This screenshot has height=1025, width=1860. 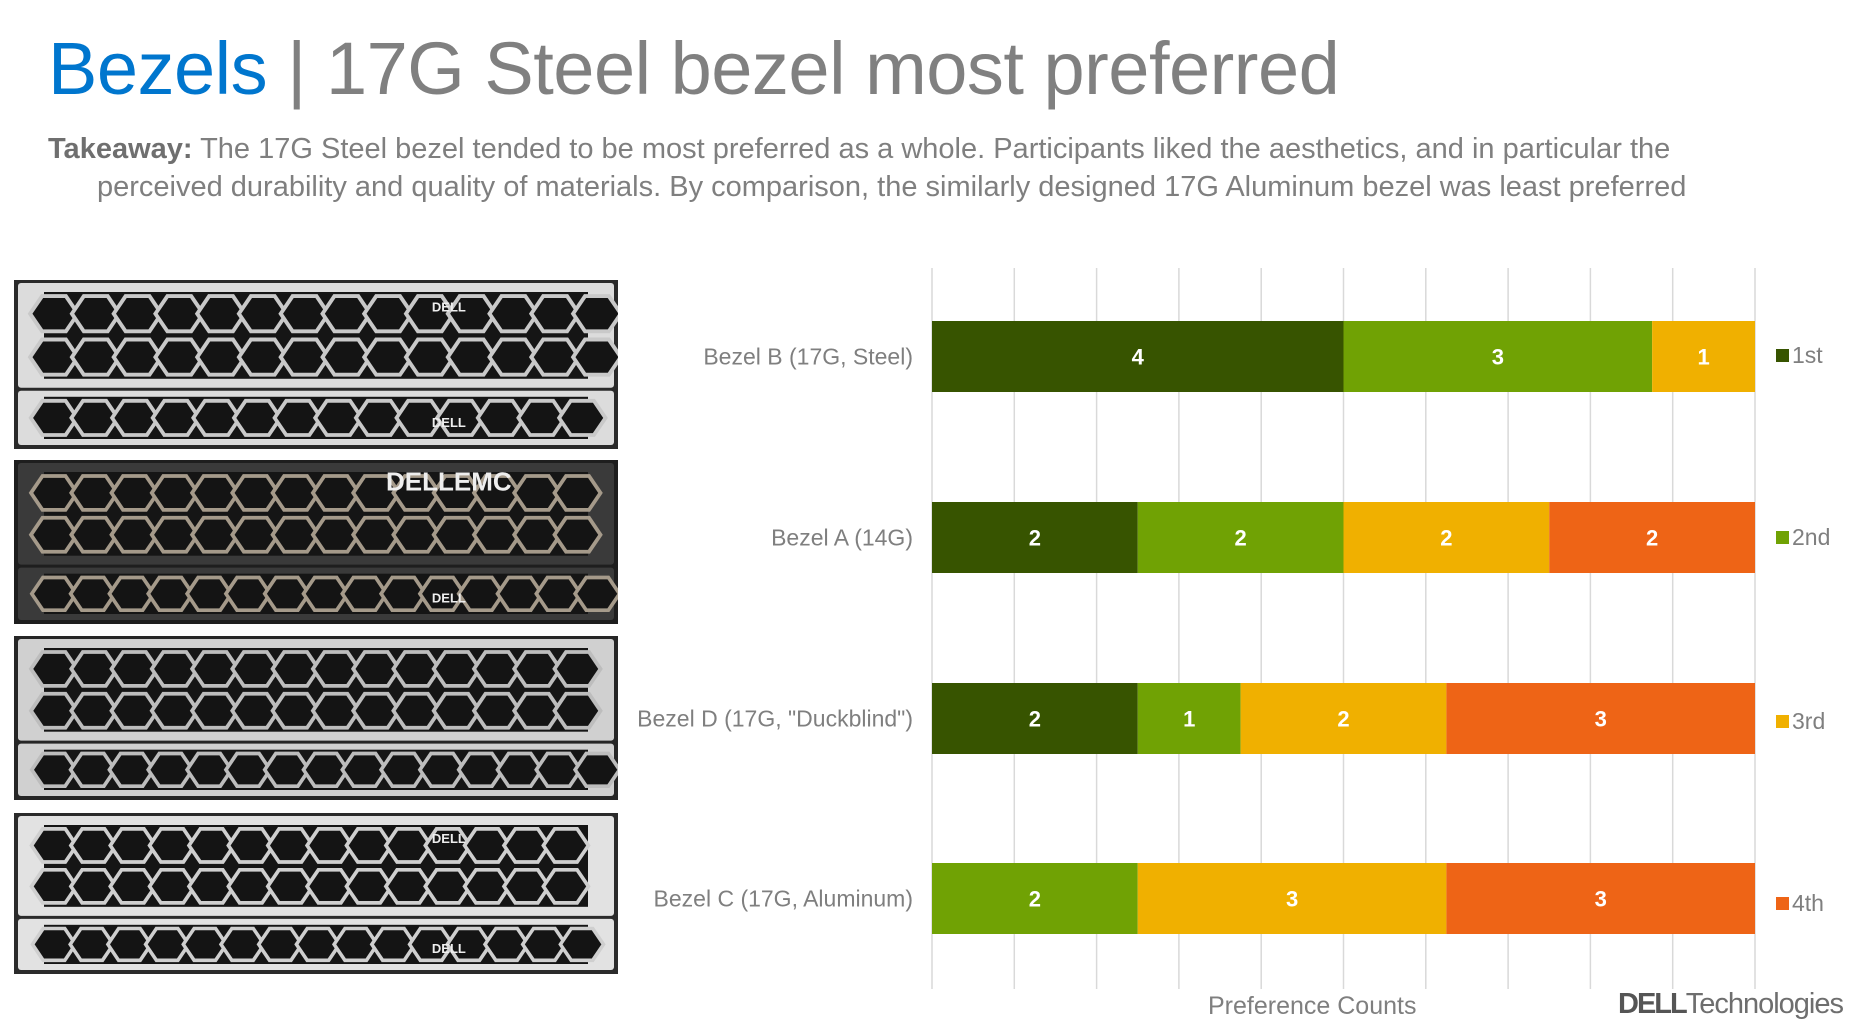 I want to click on x-axis-label: Preference Counts, so click(x=1312, y=1006).